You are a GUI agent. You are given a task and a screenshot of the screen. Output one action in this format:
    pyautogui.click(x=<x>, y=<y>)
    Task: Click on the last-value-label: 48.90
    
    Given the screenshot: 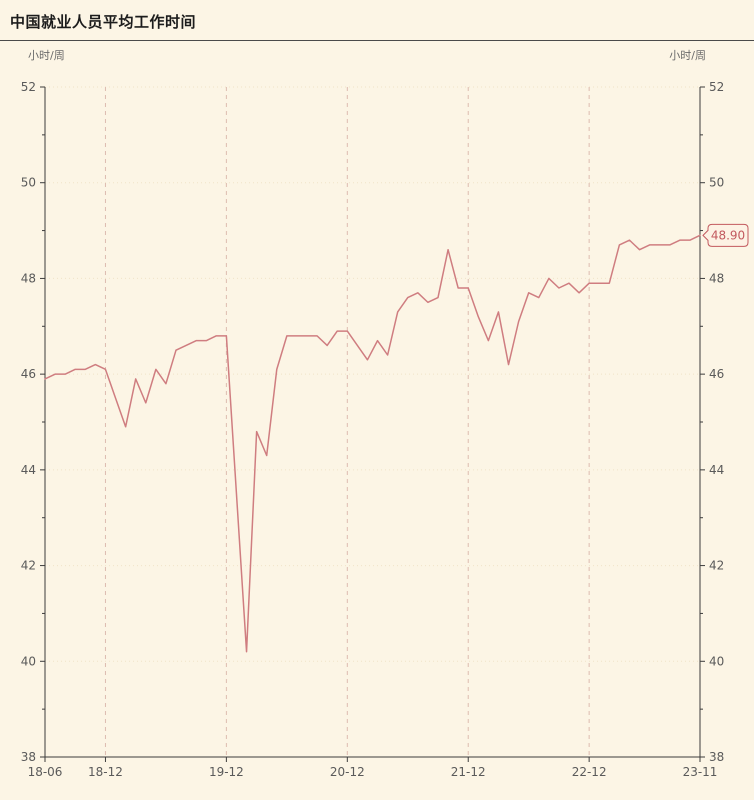 What is the action you would take?
    pyautogui.click(x=728, y=235)
    